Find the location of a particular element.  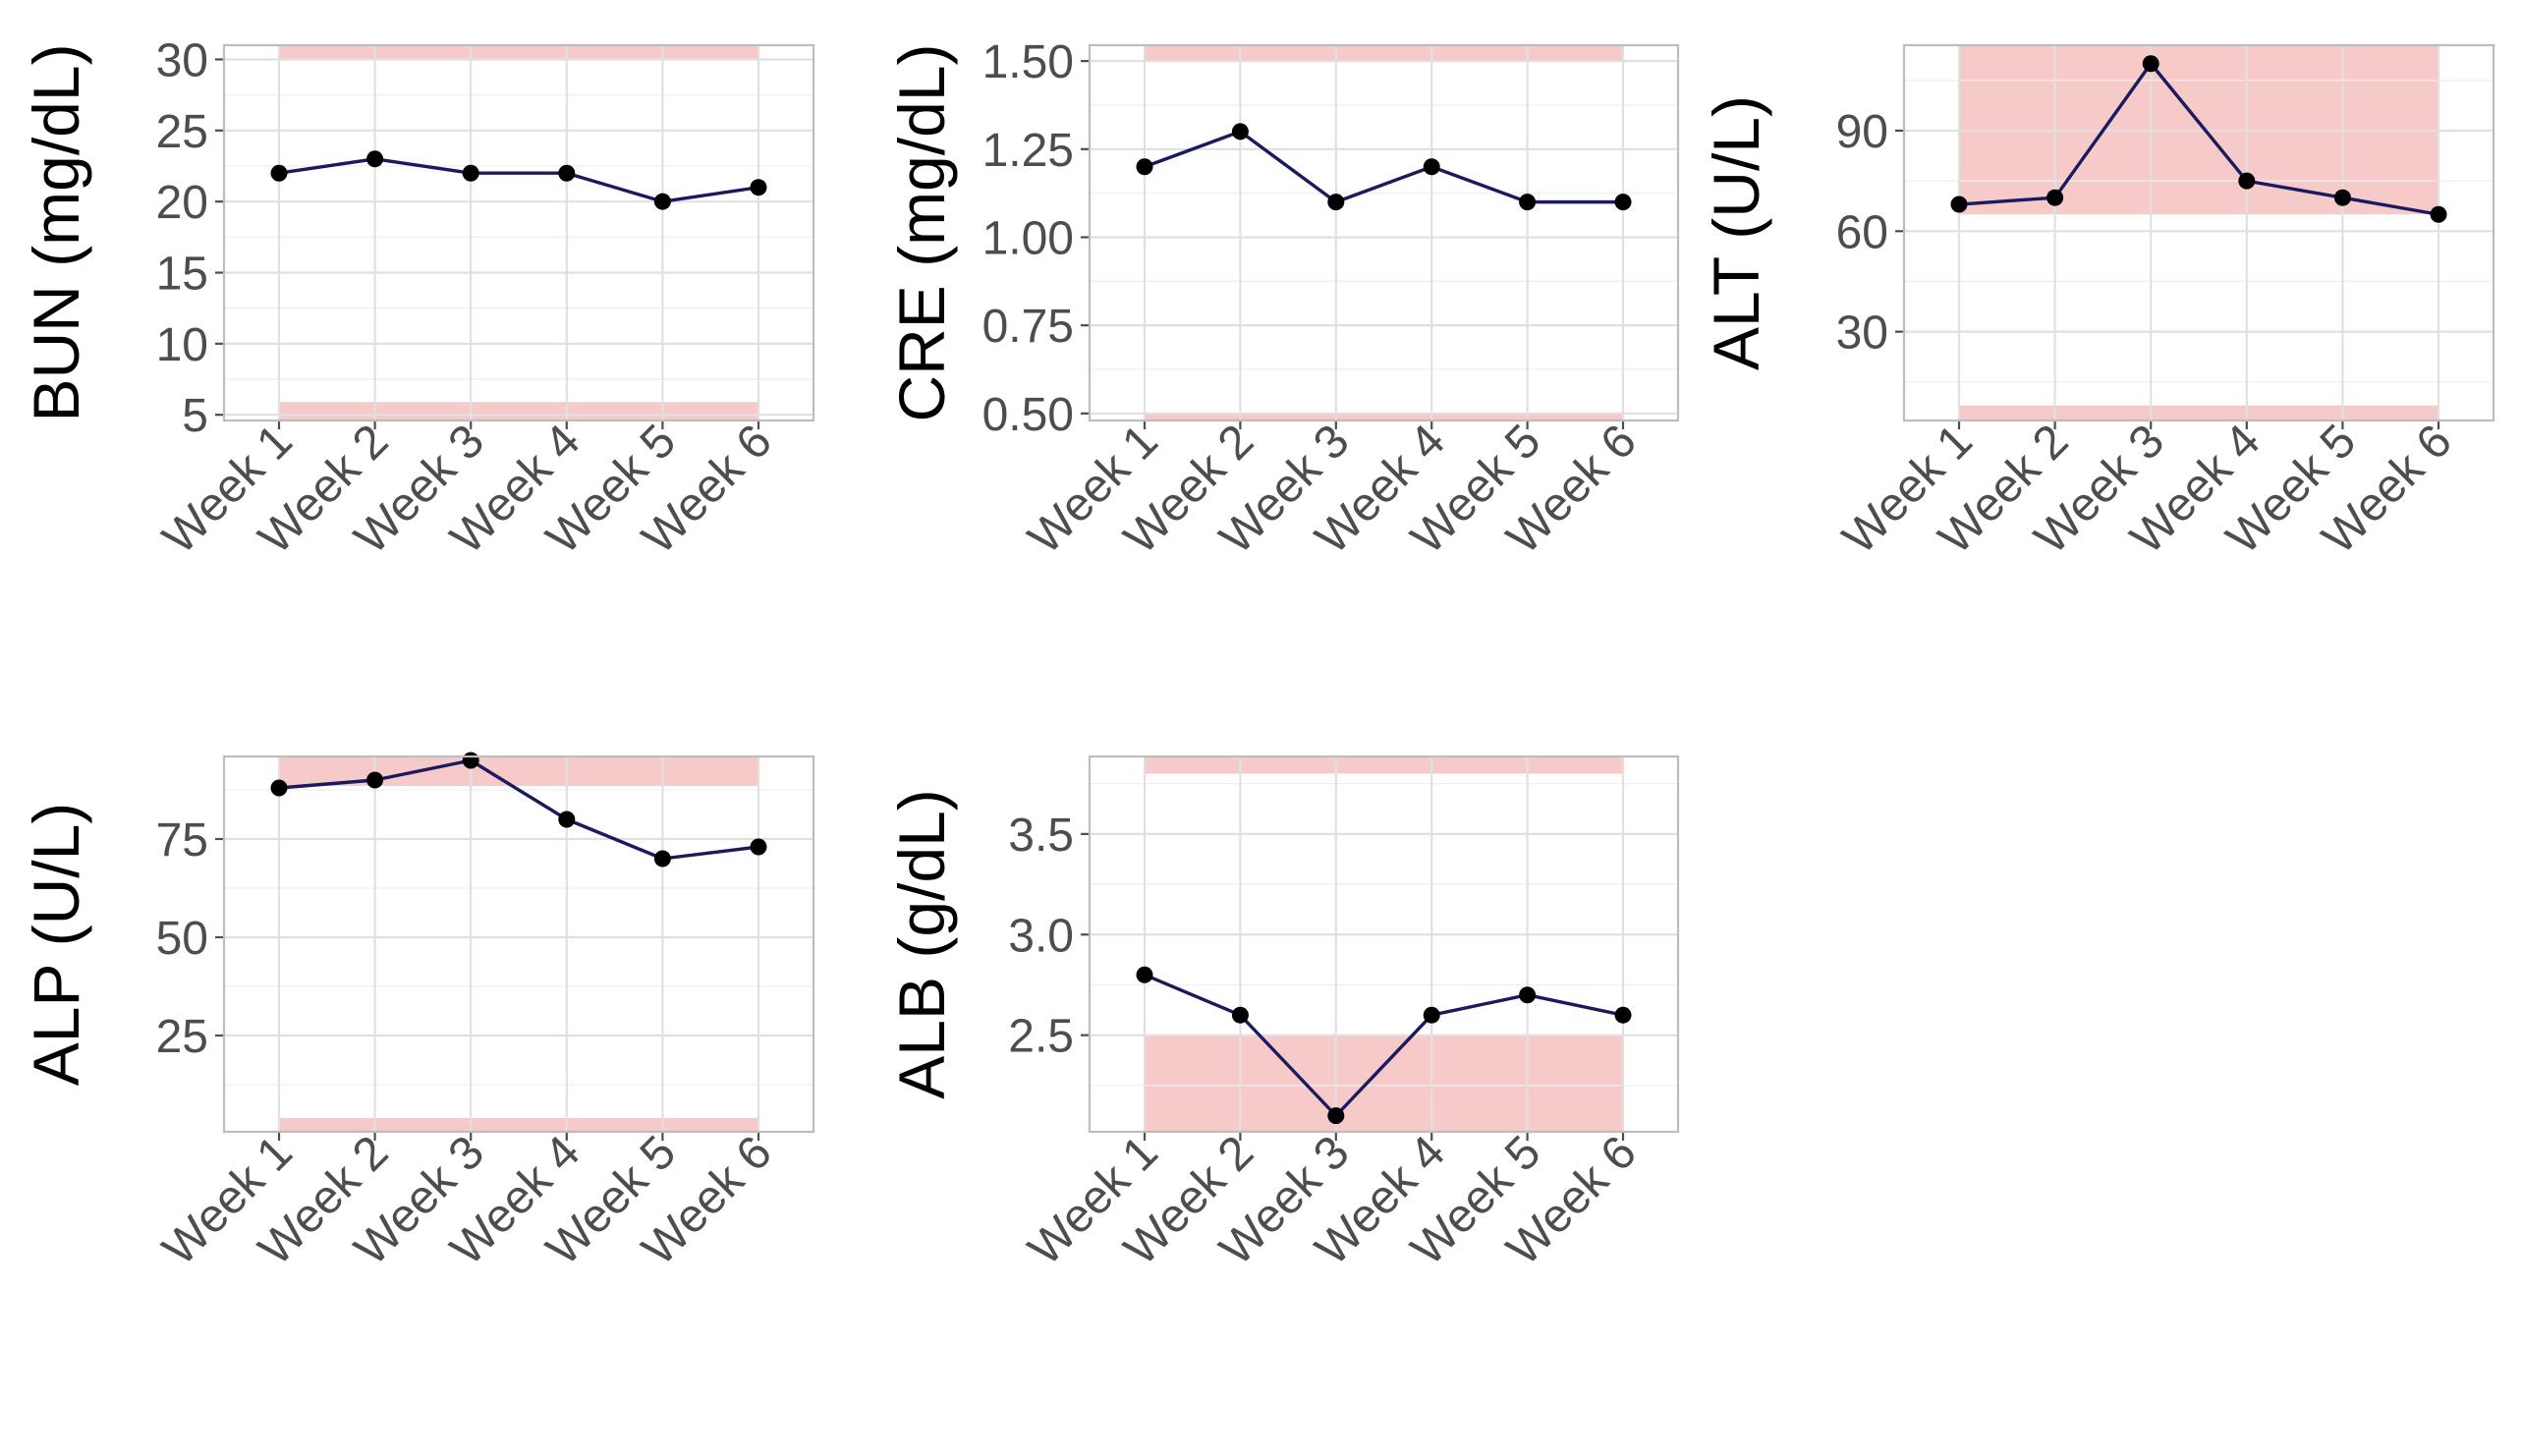

alt-y-axis-title: ALT (U/L) is located at coordinates (1736, 232).